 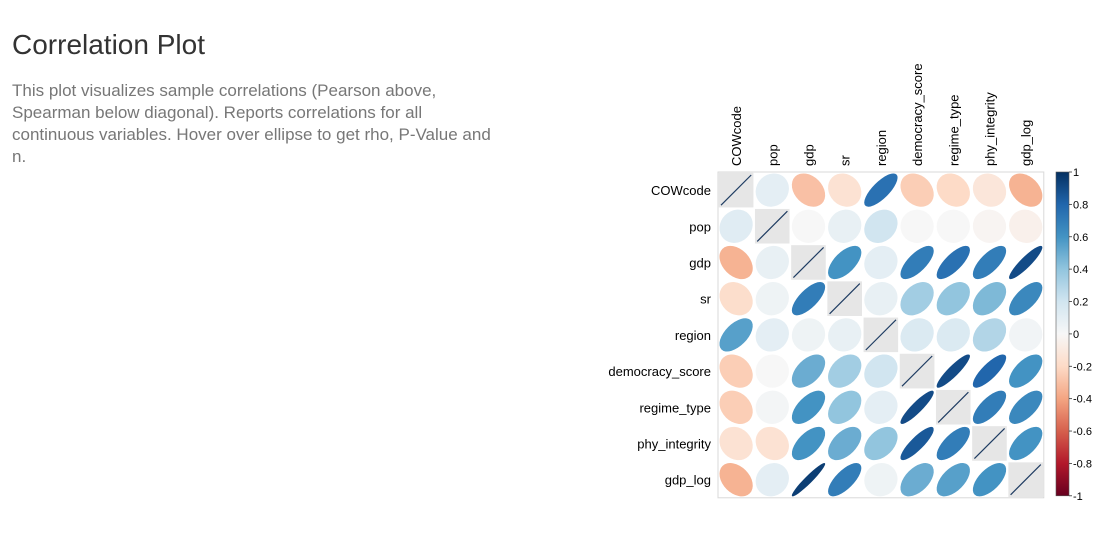 I want to click on correlation-ellipse-regime_type-democracy_score, so click(x=917, y=407).